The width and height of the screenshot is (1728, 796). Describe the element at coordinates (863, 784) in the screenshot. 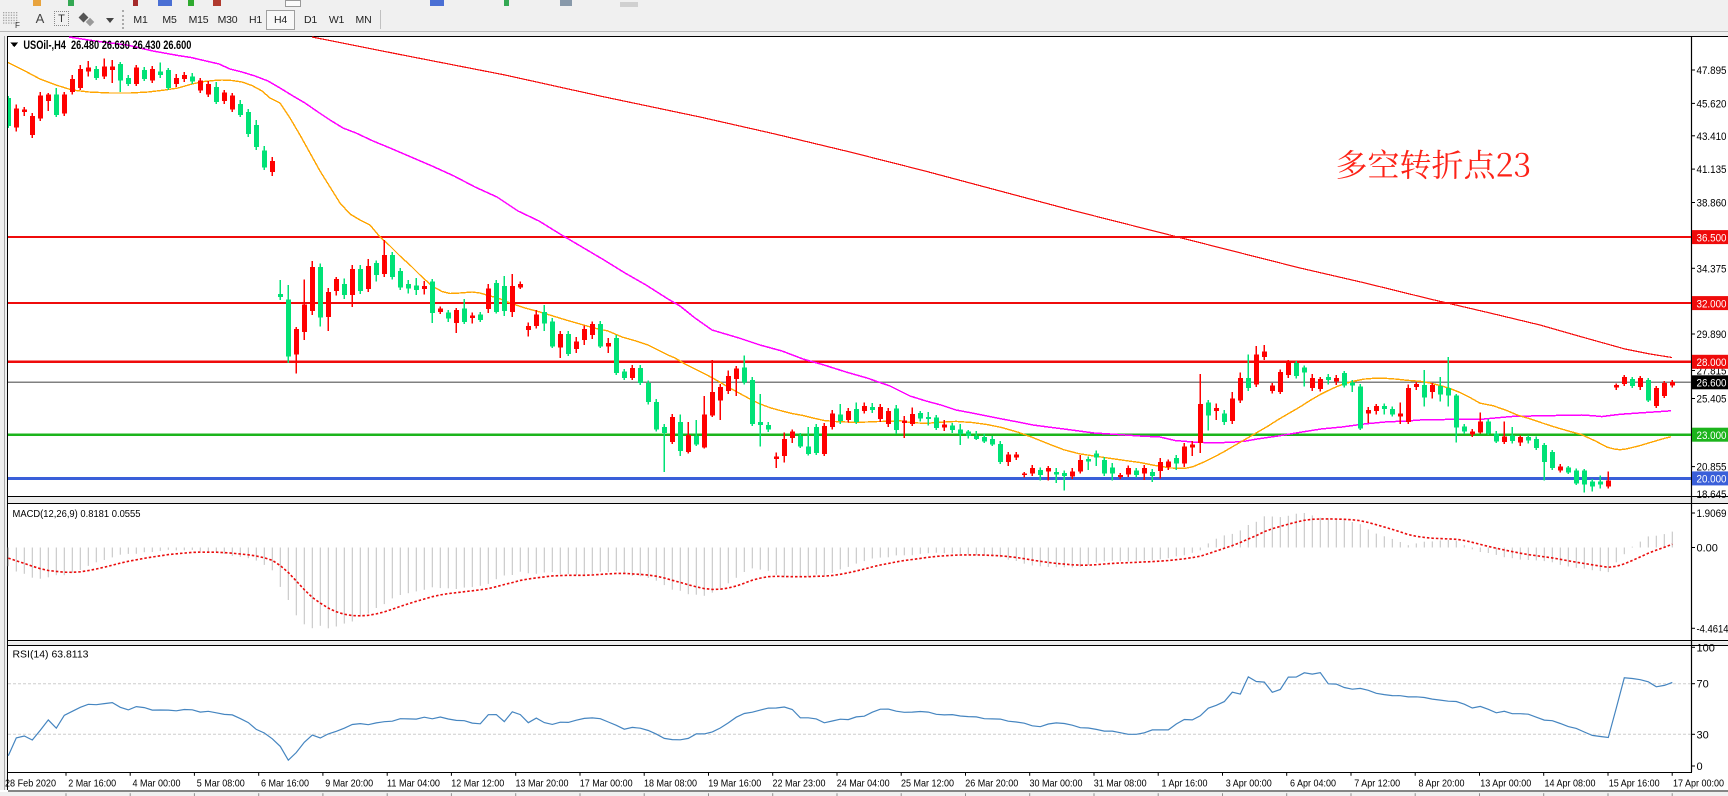

I see `svg-text: 24 Mar 04:00` at that location.